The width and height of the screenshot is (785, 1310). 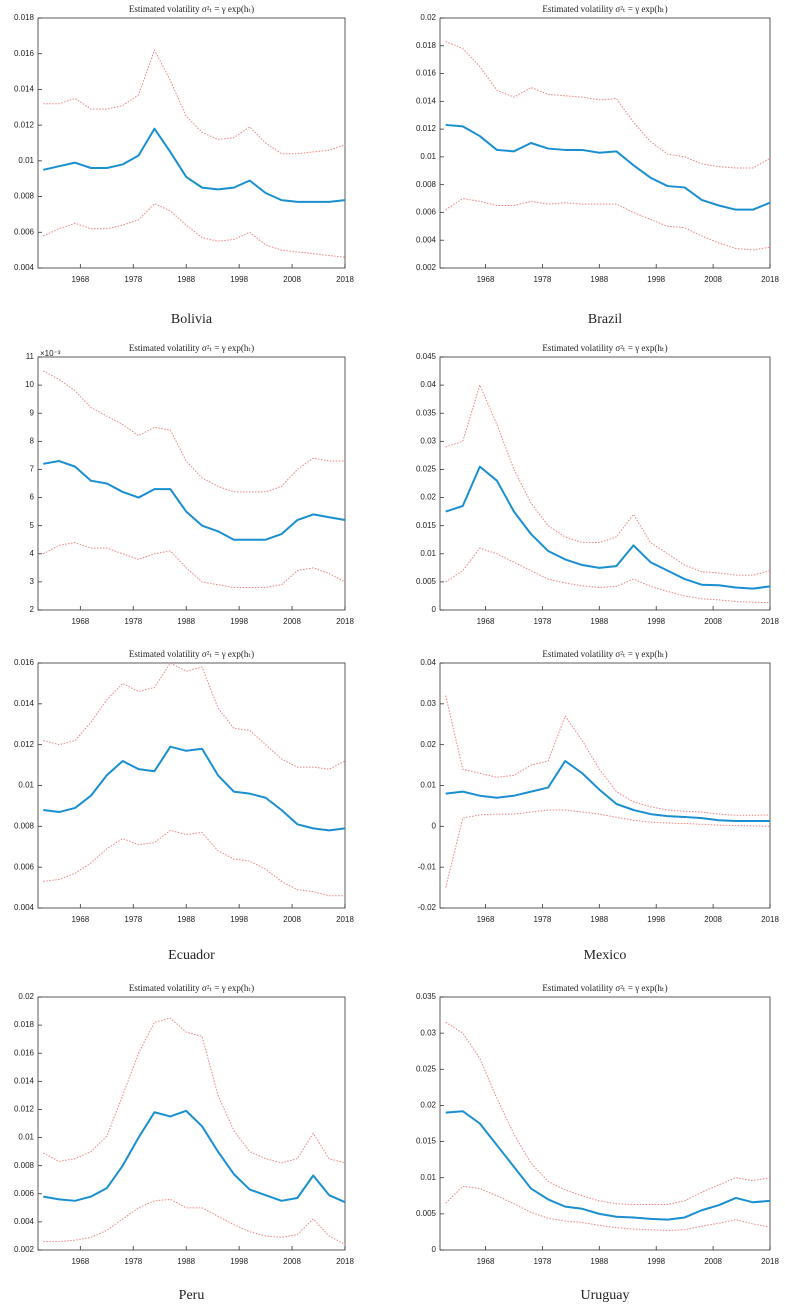 What do you see at coordinates (24, 1024) in the screenshot?
I see `y-tick-label: 0.018` at bounding box center [24, 1024].